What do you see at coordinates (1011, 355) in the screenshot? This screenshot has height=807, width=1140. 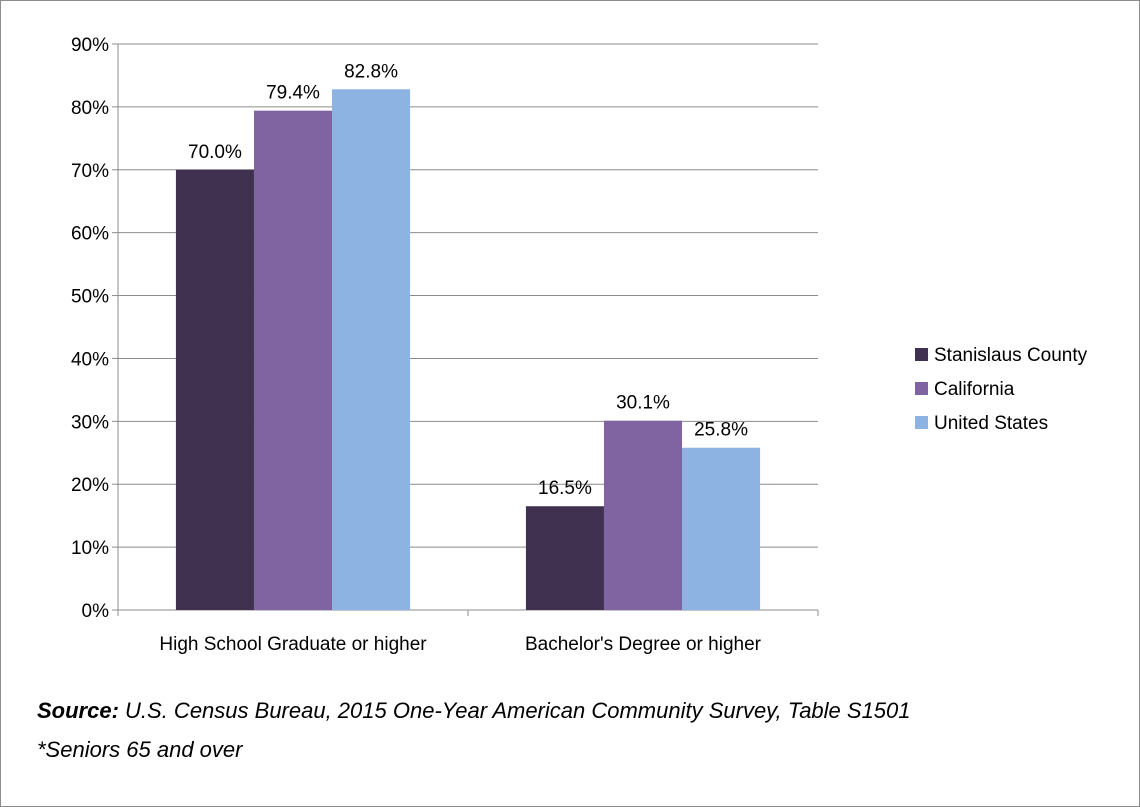 I see `legend-label: Stanislaus County` at bounding box center [1011, 355].